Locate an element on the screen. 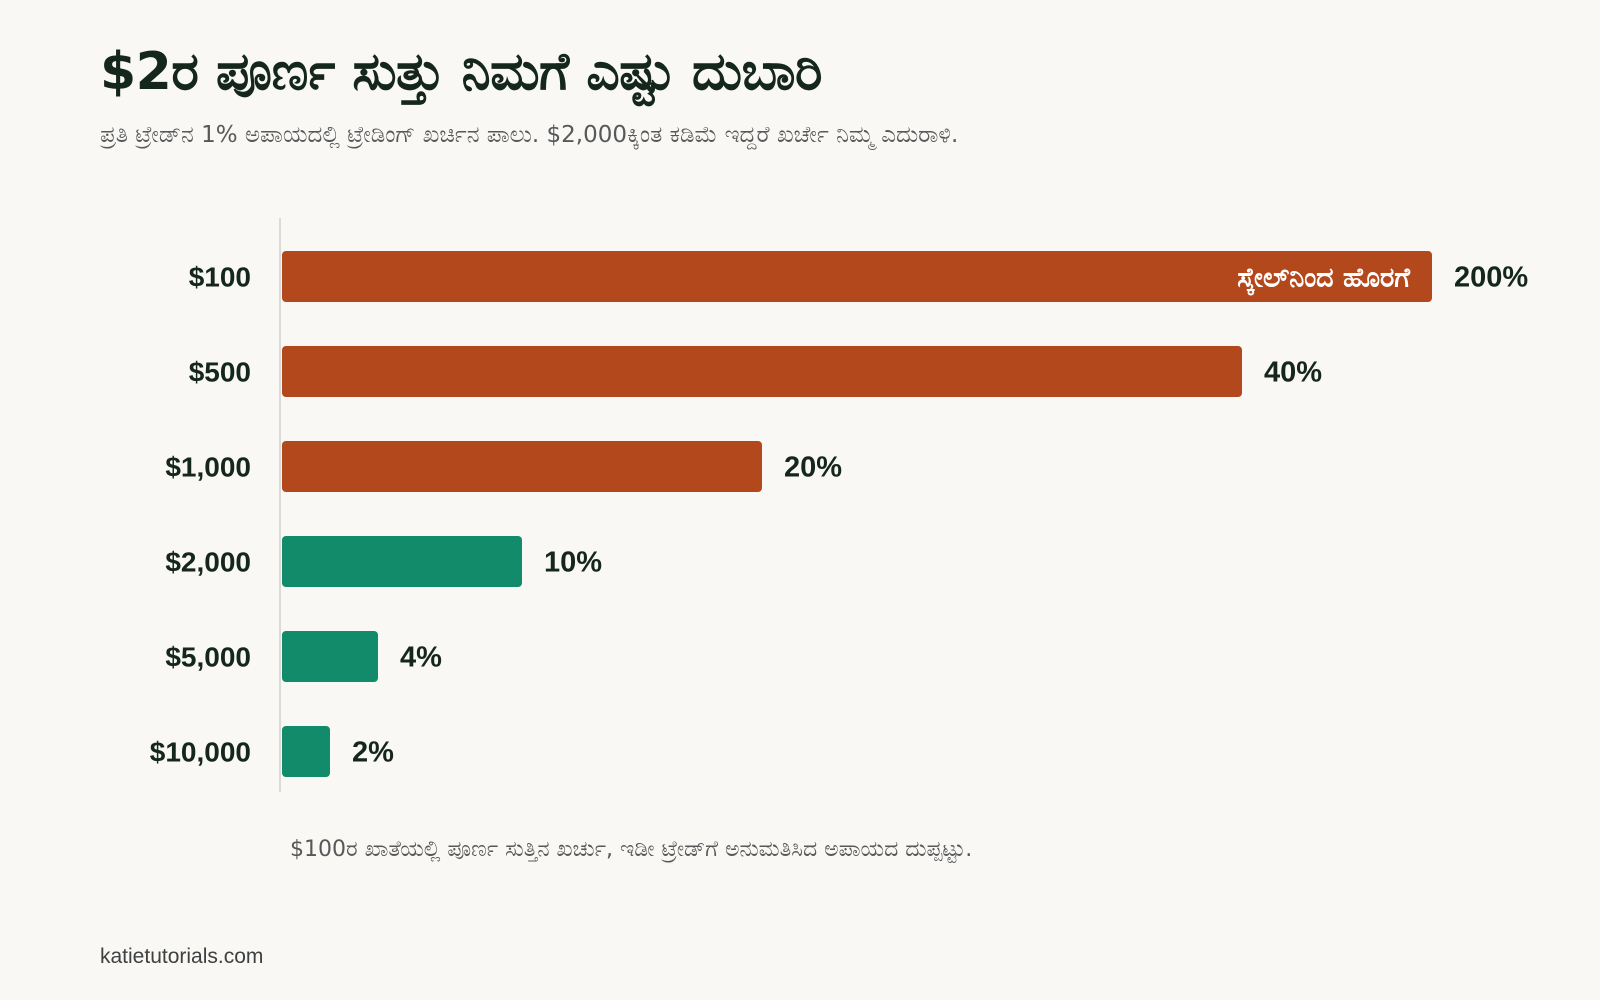 Image resolution: width=1600 pixels, height=1000 pixels. value-label-5: 2% is located at coordinates (373, 753).